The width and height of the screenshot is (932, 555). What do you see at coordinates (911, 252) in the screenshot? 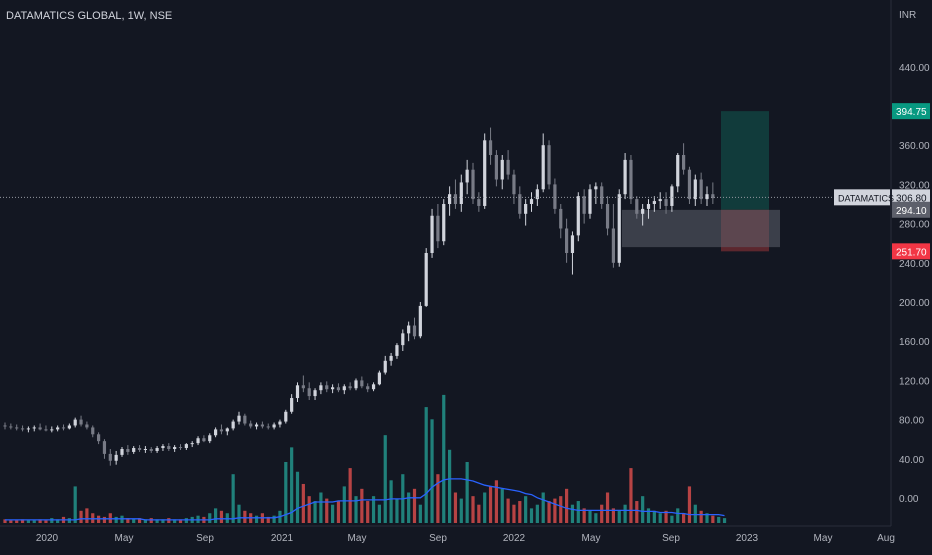
I see `stop-price-label: 251.70` at bounding box center [911, 252].